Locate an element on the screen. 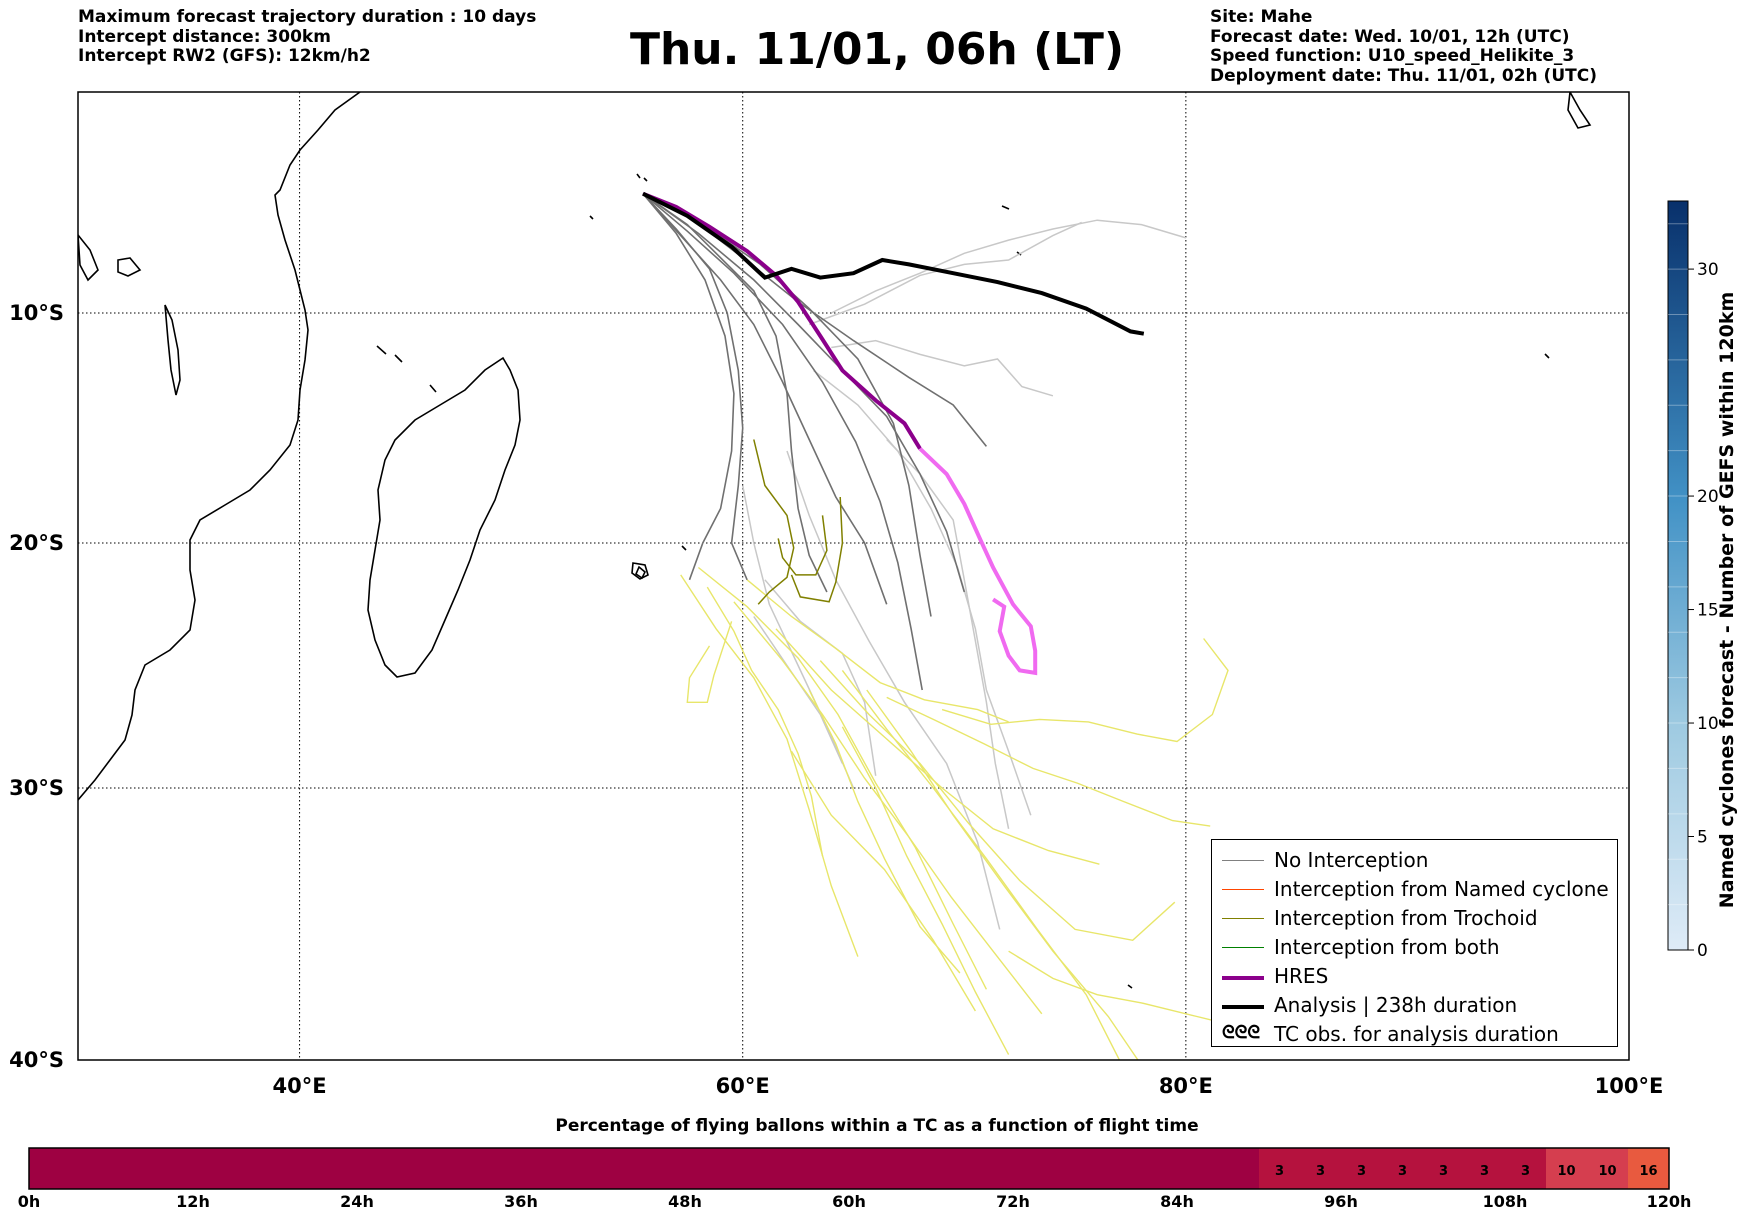  lake-tanganyika is located at coordinates (88, 257).